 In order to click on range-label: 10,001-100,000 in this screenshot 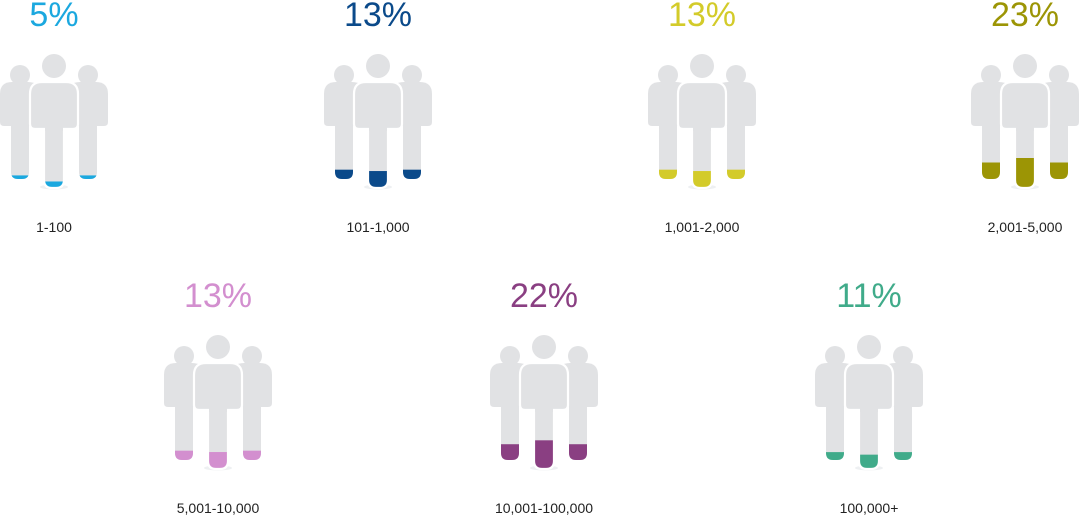, I will do `click(544, 508)`.